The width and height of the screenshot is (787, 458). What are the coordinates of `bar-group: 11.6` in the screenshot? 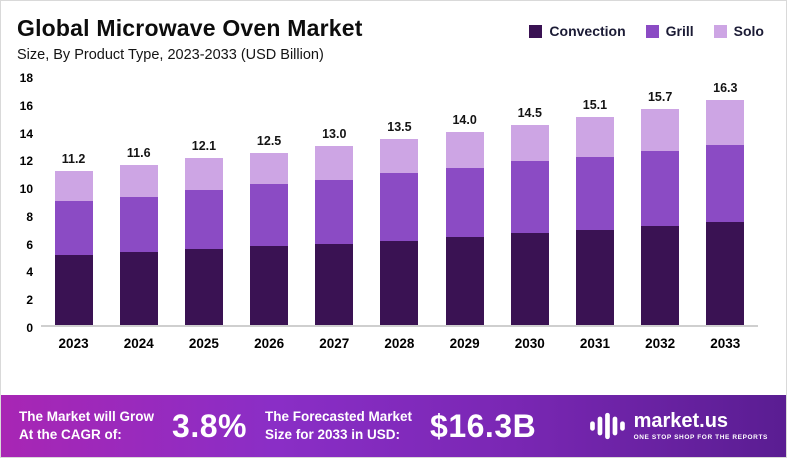 It's located at (139, 235).